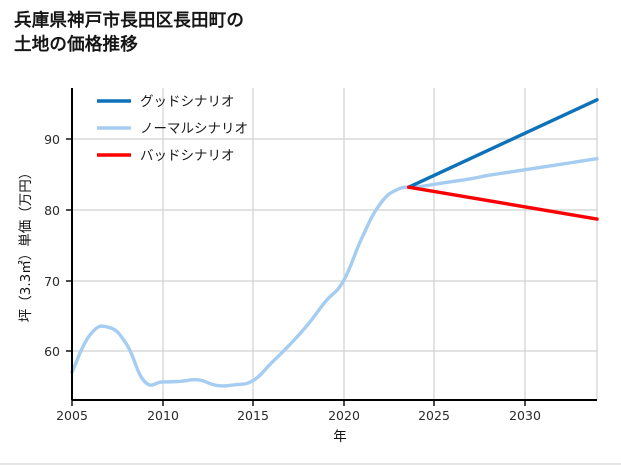 The height and width of the screenshot is (465, 621). I want to click on y-tick-label-80: 80, so click(52, 210).